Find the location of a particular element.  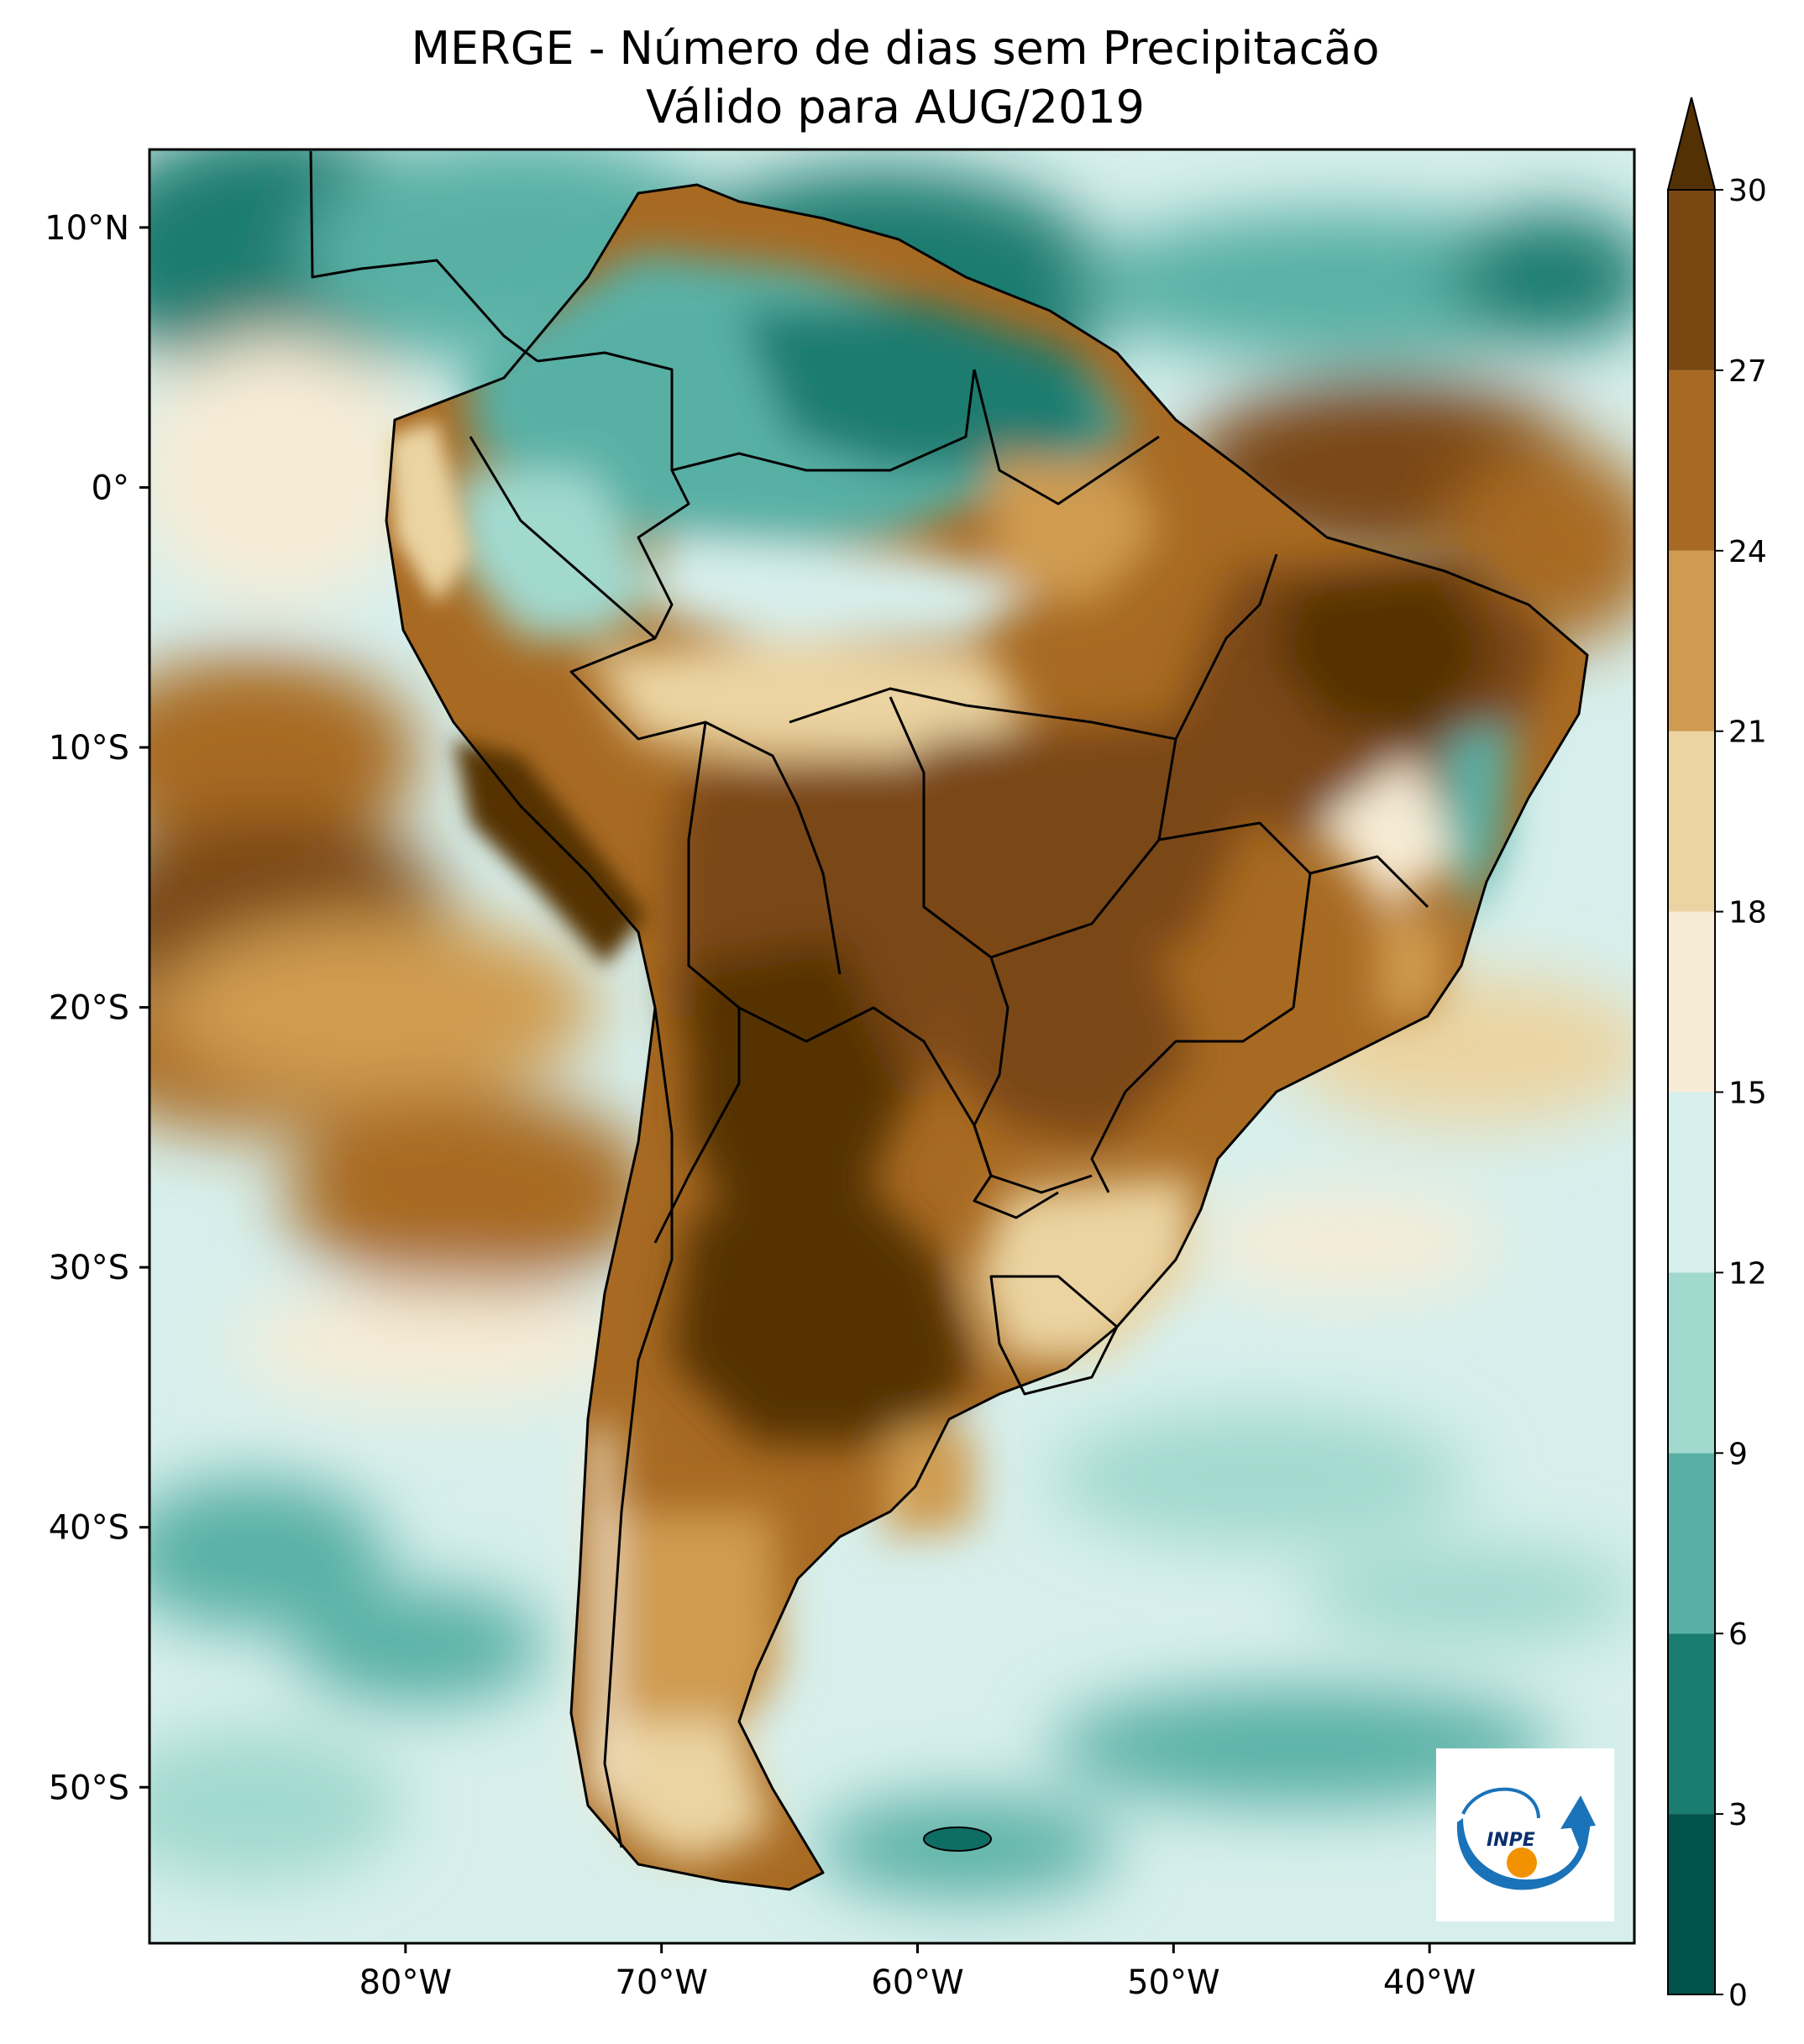

logo-sun-icon is located at coordinates (1522, 1862).